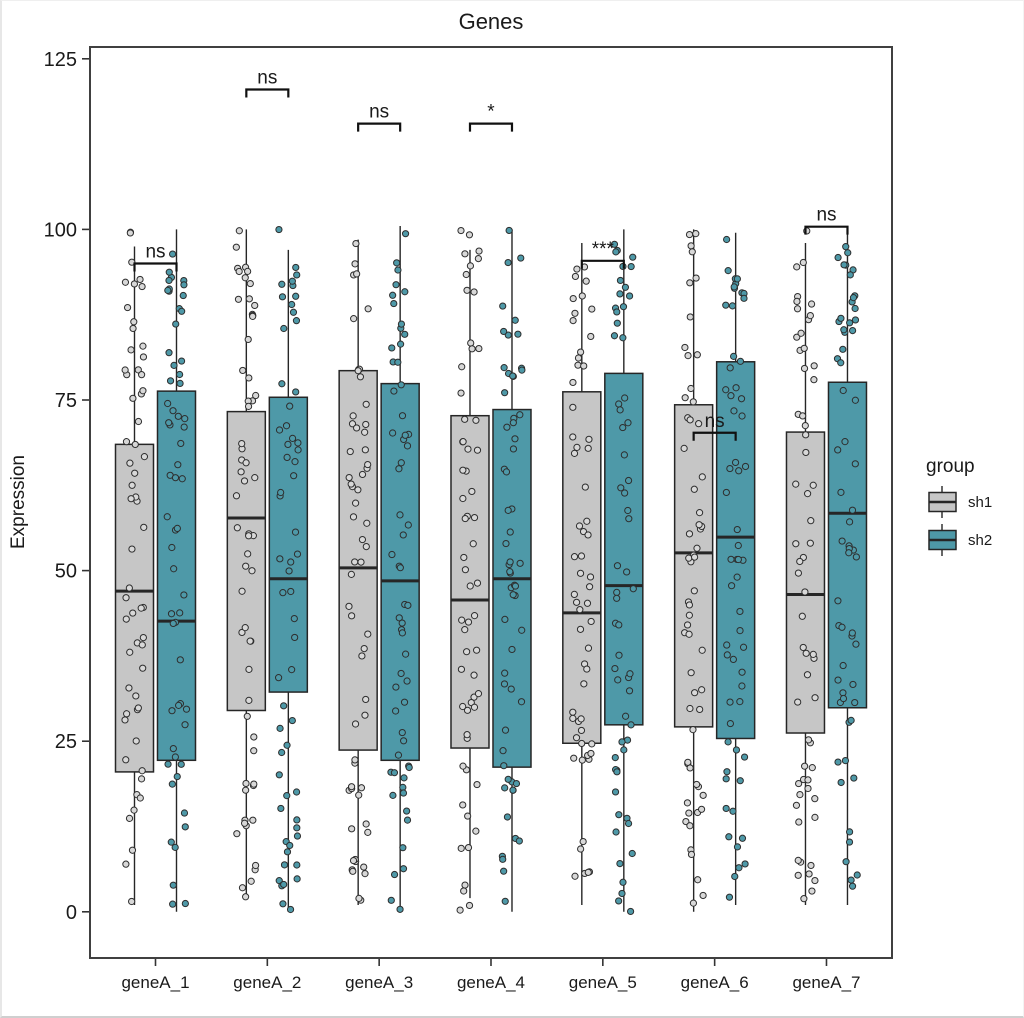 The width and height of the screenshot is (1024, 1018). Describe the element at coordinates (155, 982) in the screenshot. I see `x-tick-label: geneA_1` at that location.